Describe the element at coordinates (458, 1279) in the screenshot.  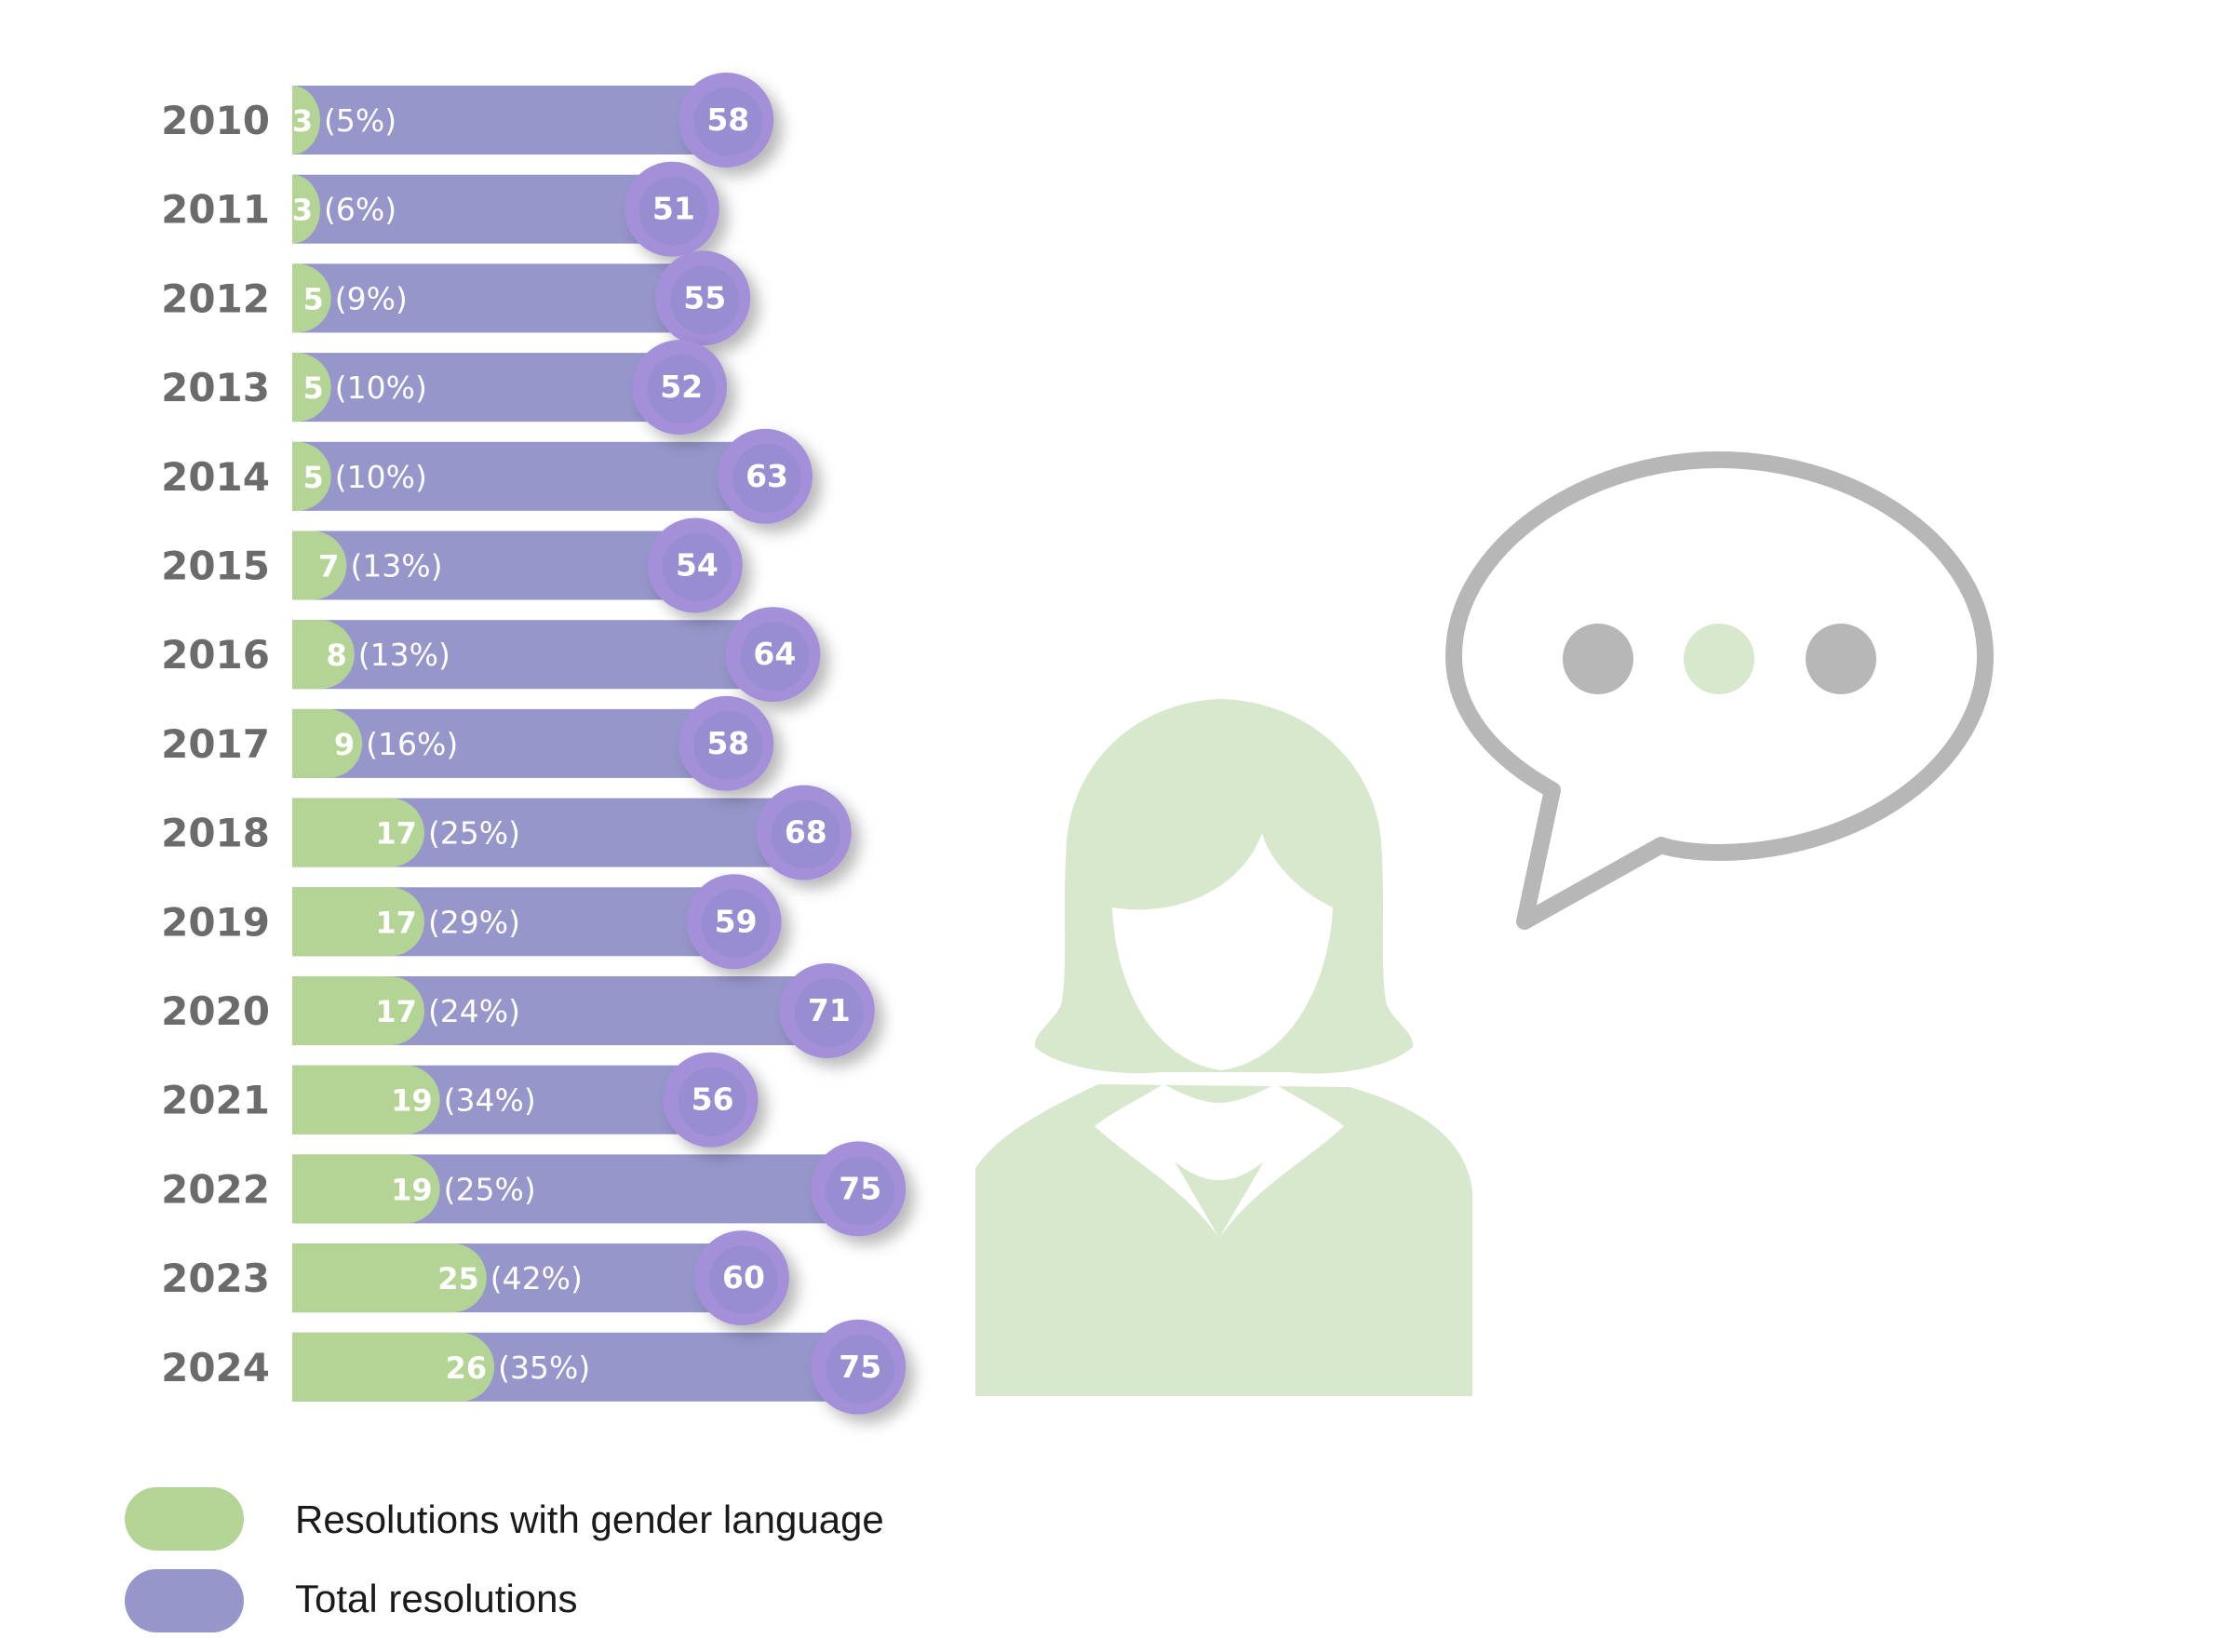
I see `gender-value-label: 25` at that location.